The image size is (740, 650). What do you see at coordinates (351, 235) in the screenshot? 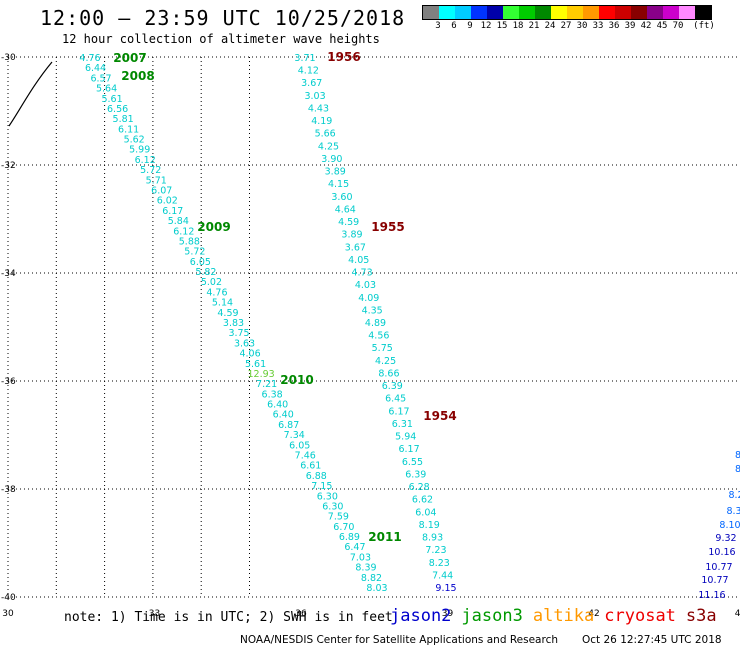
I see `track-b-value: 3.89` at bounding box center [351, 235].